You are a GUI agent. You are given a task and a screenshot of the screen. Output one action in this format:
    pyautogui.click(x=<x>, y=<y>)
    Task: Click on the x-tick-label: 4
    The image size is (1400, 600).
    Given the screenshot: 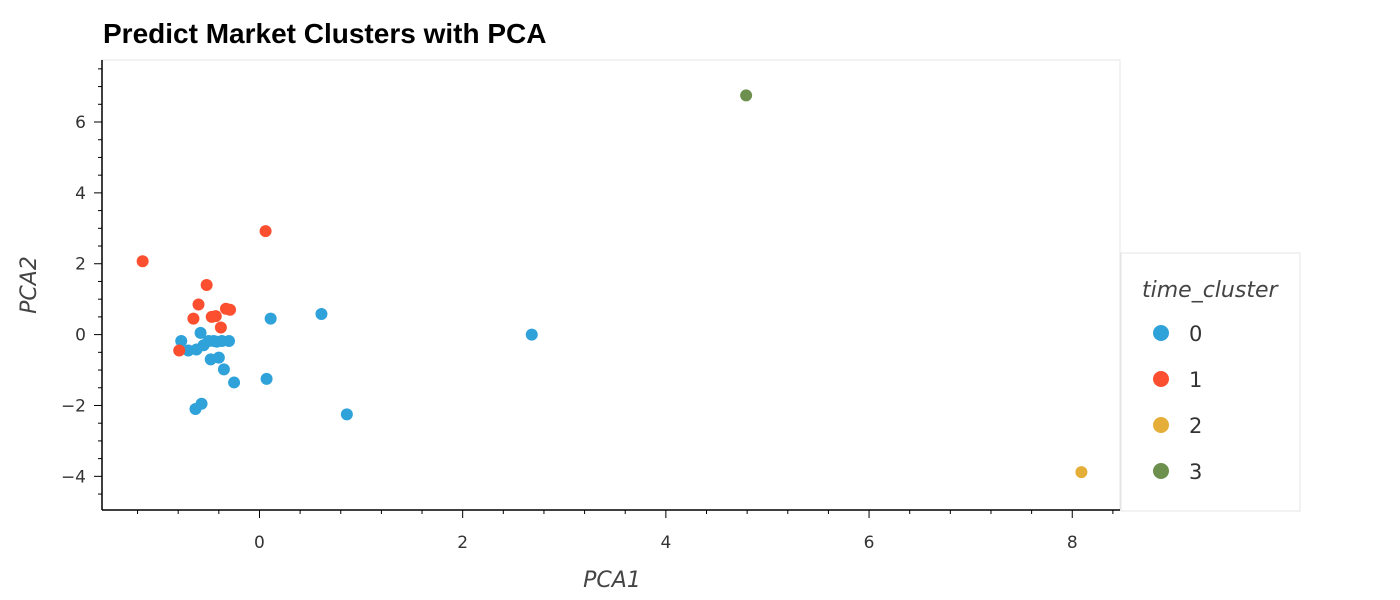 What is the action you would take?
    pyautogui.click(x=665, y=543)
    